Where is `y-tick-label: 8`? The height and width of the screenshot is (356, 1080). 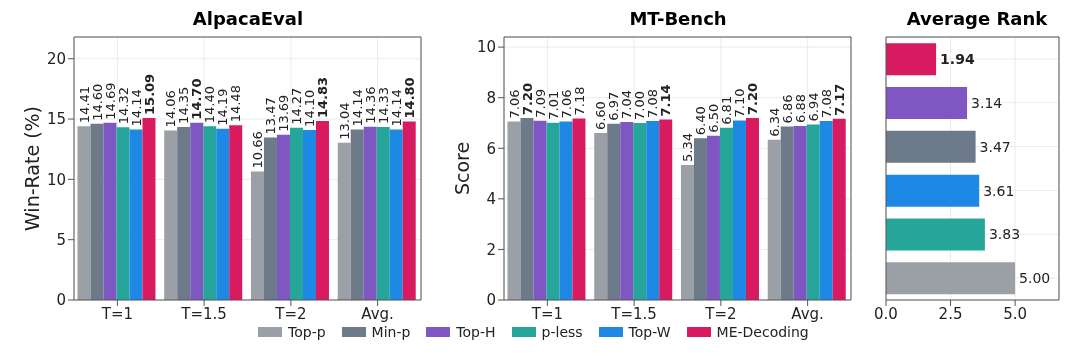
y-tick-label: 8 is located at coordinates (491, 98).